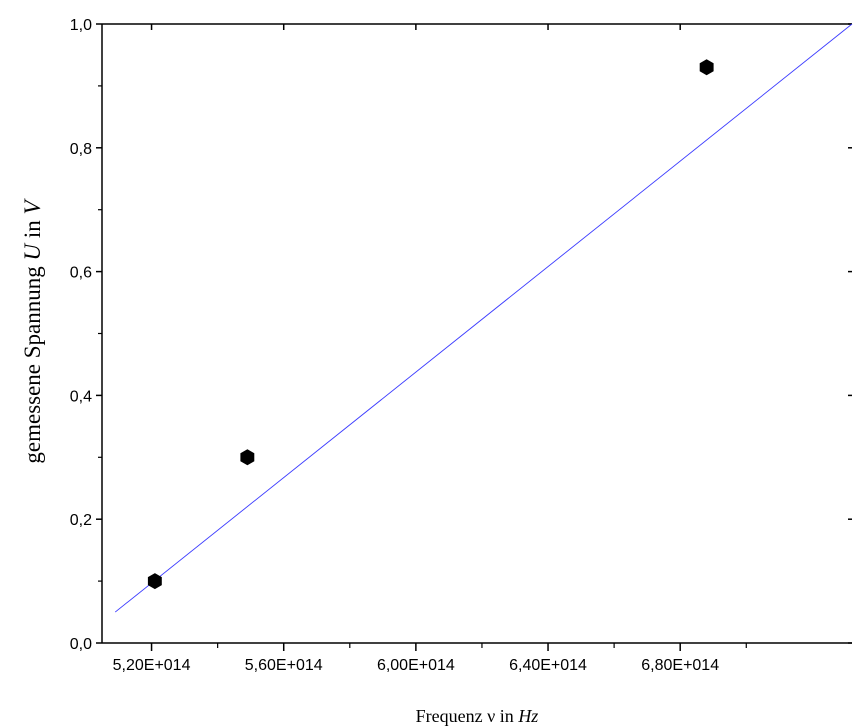 Image resolution: width=853 pixels, height=727 pixels. I want to click on x-tick-label: 5,20E+014, so click(152, 665).